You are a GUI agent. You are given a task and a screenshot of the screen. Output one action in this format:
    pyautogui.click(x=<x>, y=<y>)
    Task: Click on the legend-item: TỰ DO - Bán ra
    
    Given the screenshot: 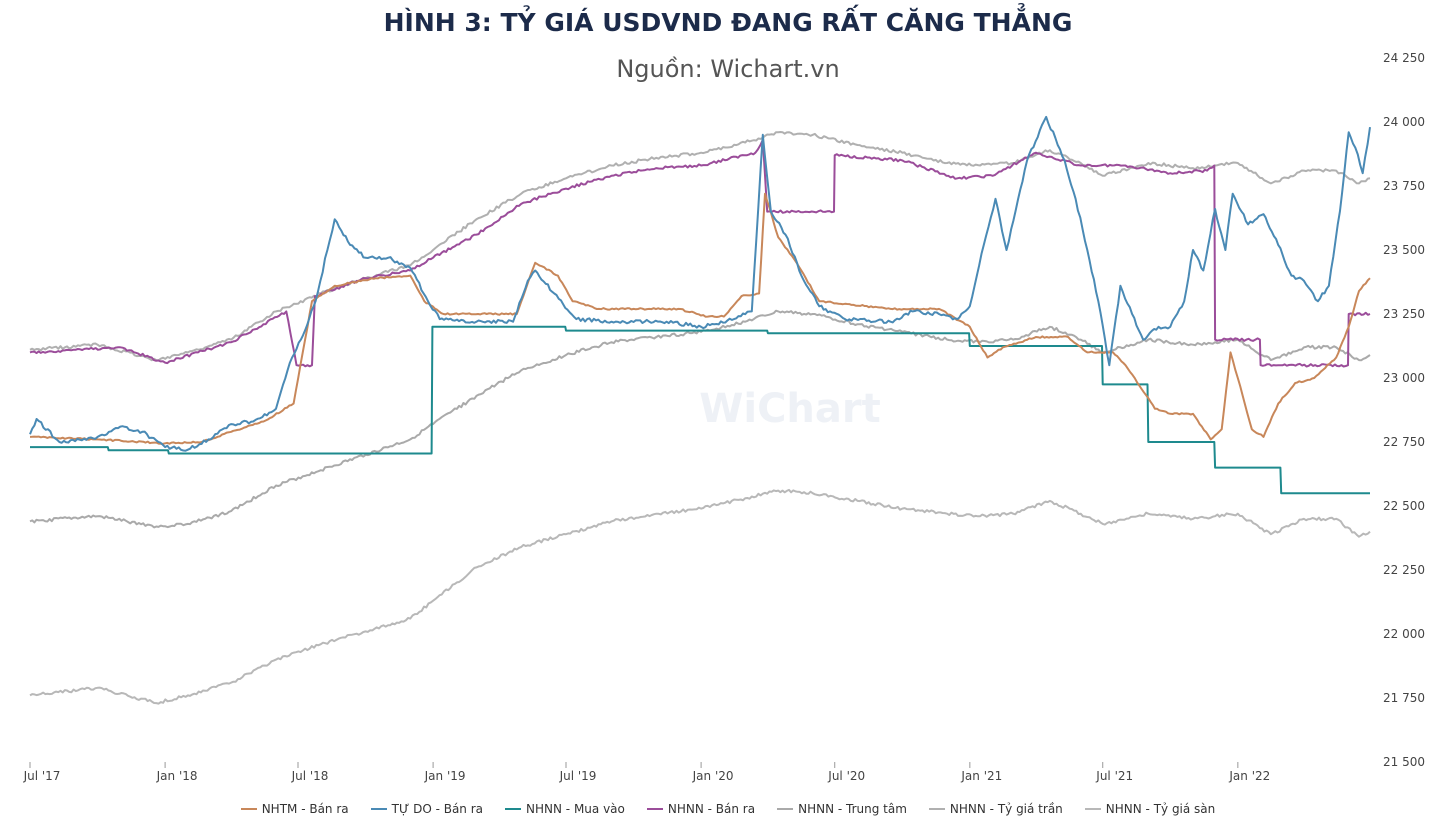 What is the action you would take?
    pyautogui.click(x=427, y=809)
    